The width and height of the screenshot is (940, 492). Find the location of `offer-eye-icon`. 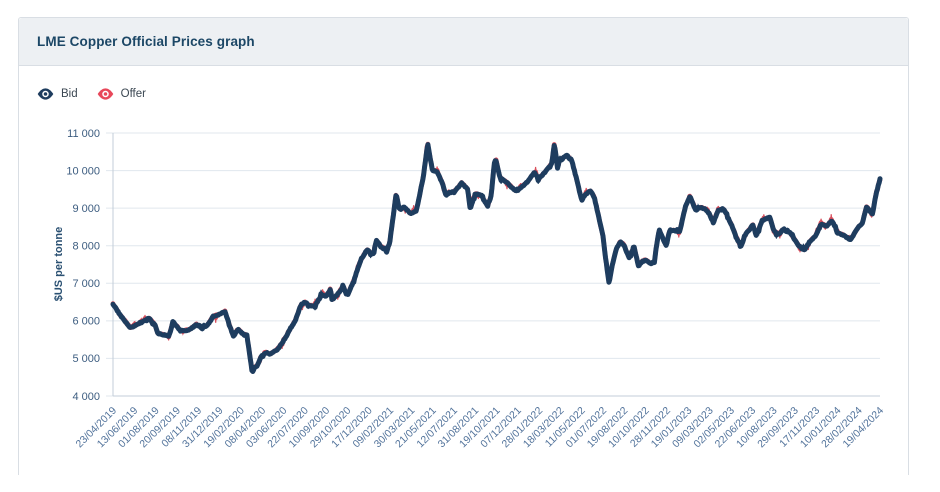

offer-eye-icon is located at coordinates (105, 94).